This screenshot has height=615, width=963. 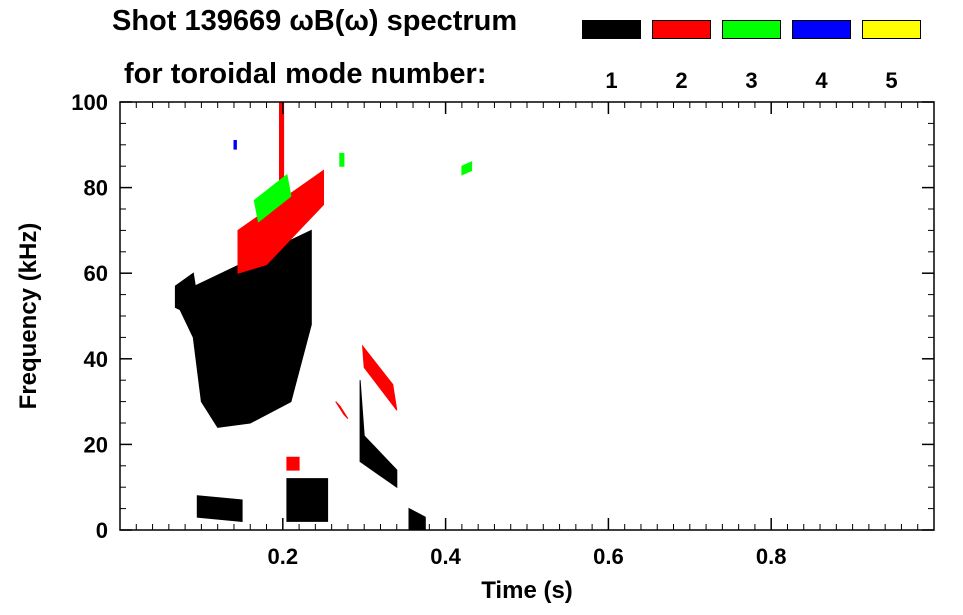 I want to click on y-tick-label: 60, so click(x=96, y=273).